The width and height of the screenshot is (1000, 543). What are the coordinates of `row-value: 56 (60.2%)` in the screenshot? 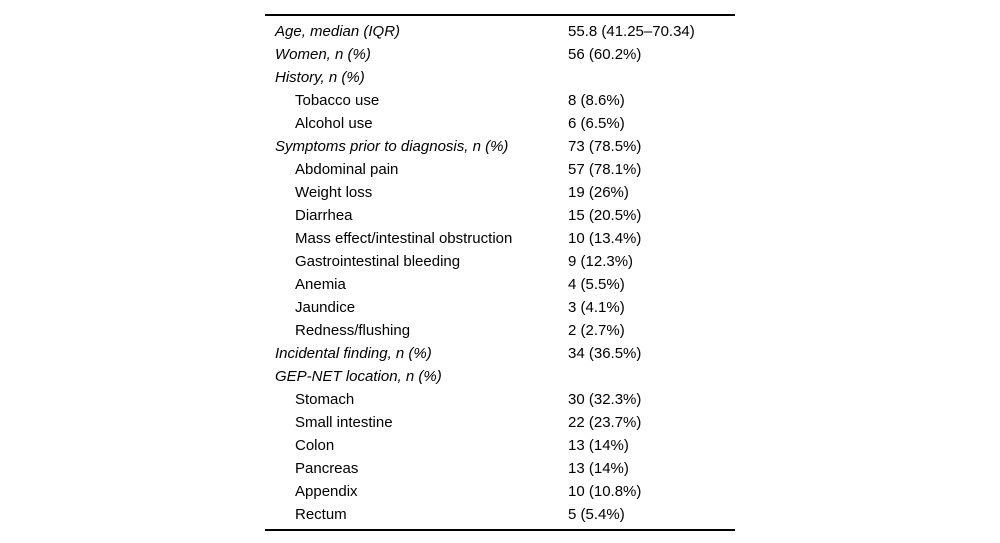 It's located at (605, 54).